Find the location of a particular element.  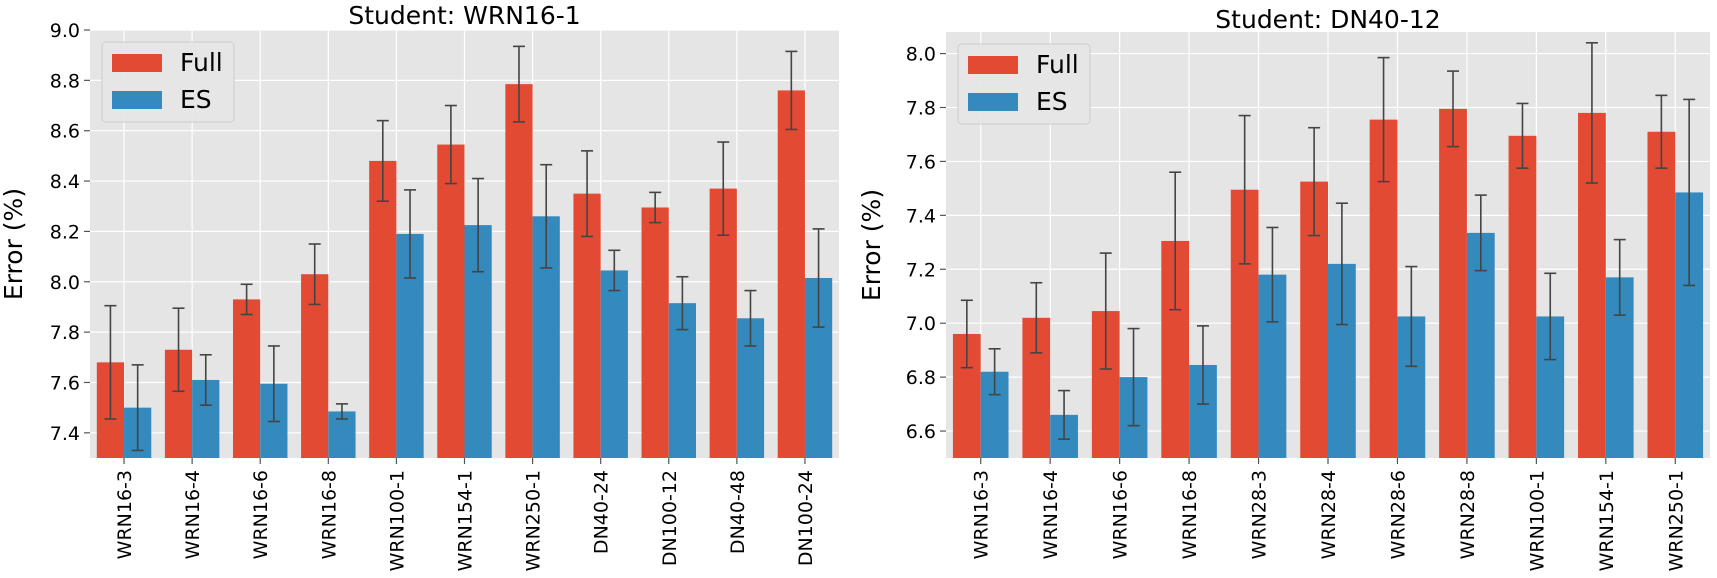

x-tick-label: WRN28-4 is located at coordinates (1329, 514).